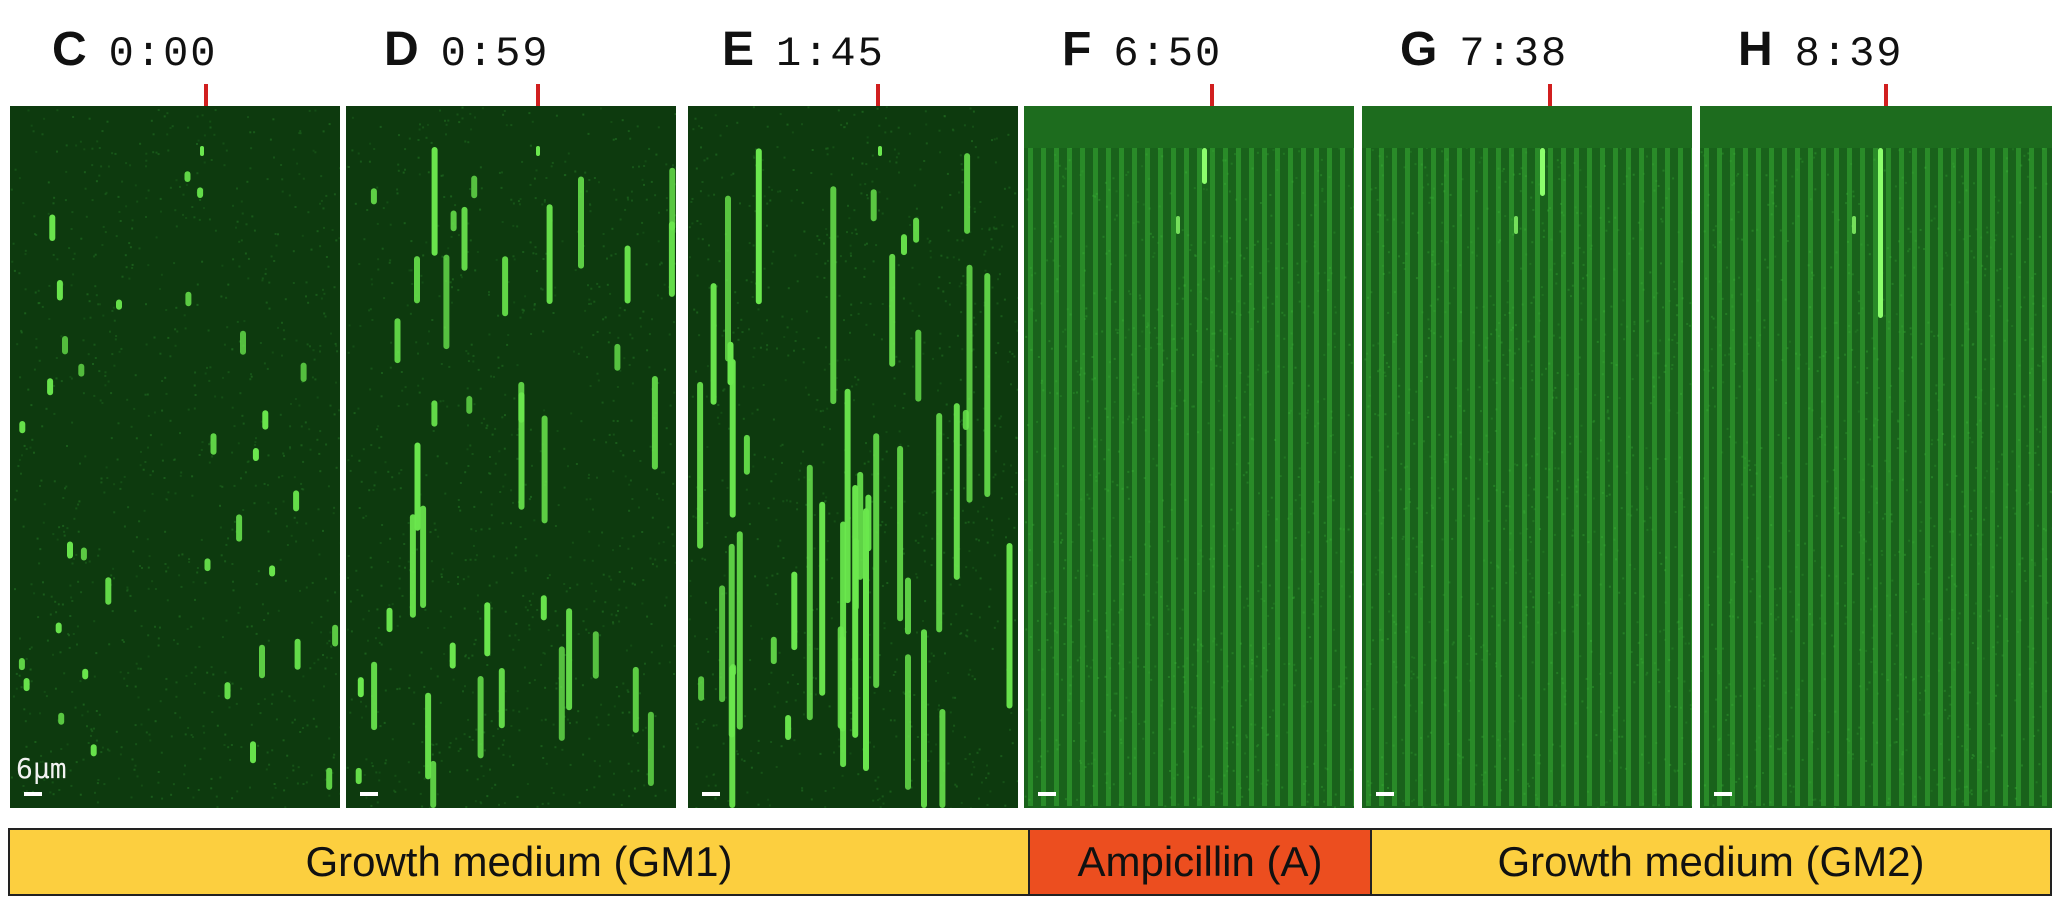  I want to click on panel-letter: G, so click(1419, 49).